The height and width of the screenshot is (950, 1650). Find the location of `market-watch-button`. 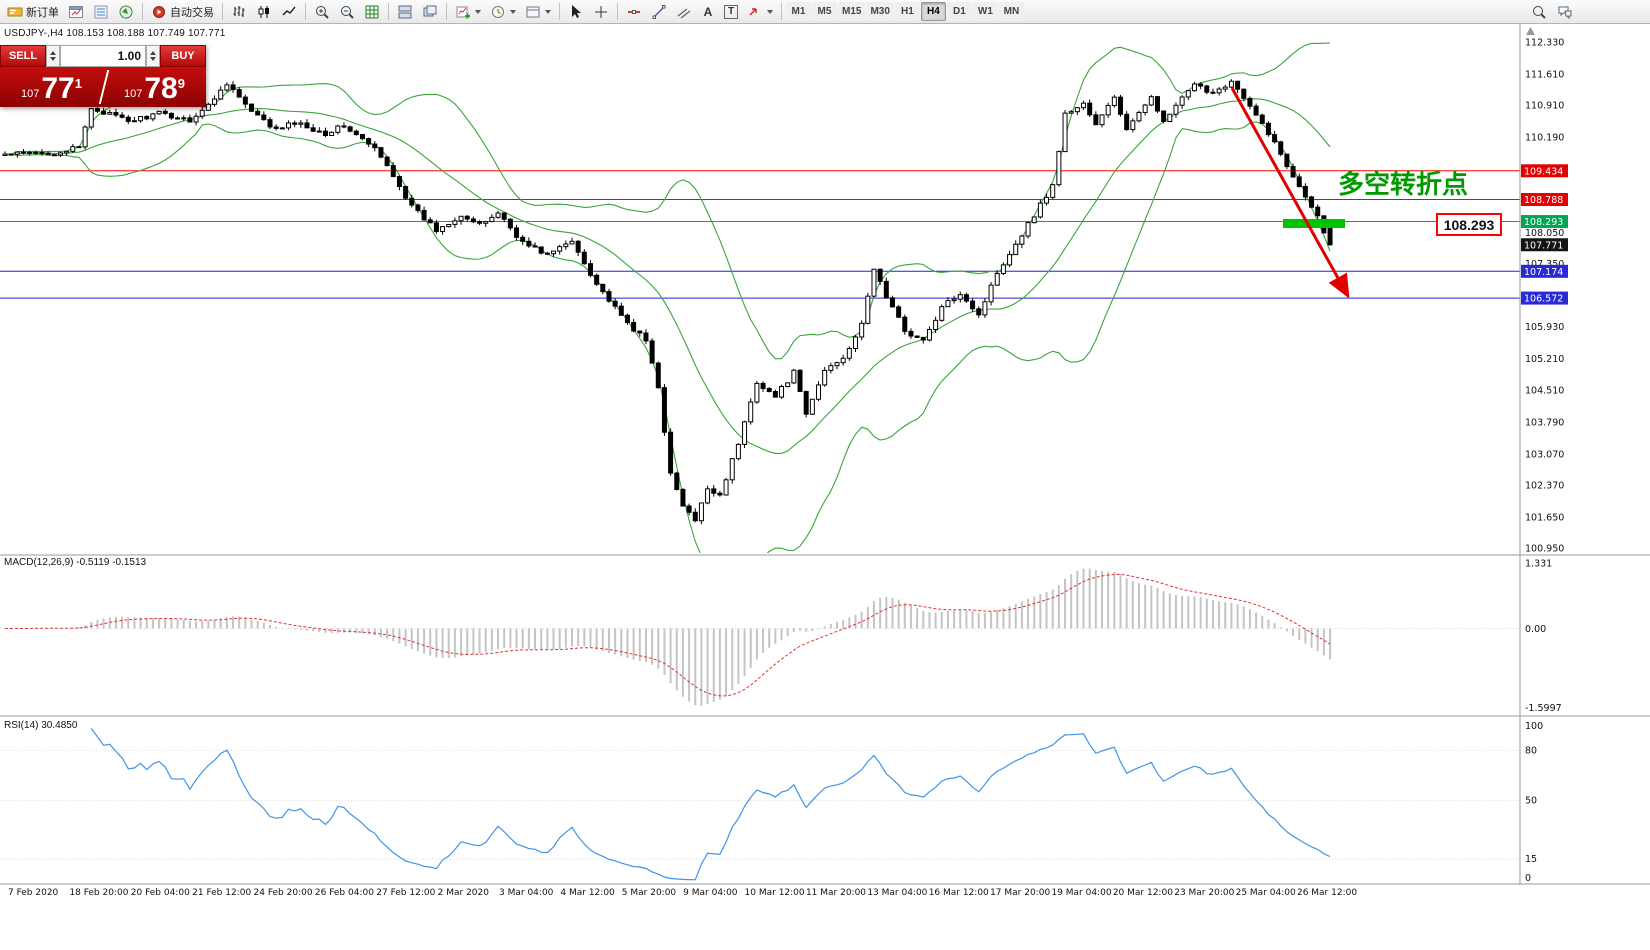

market-watch-button is located at coordinates (101, 11).